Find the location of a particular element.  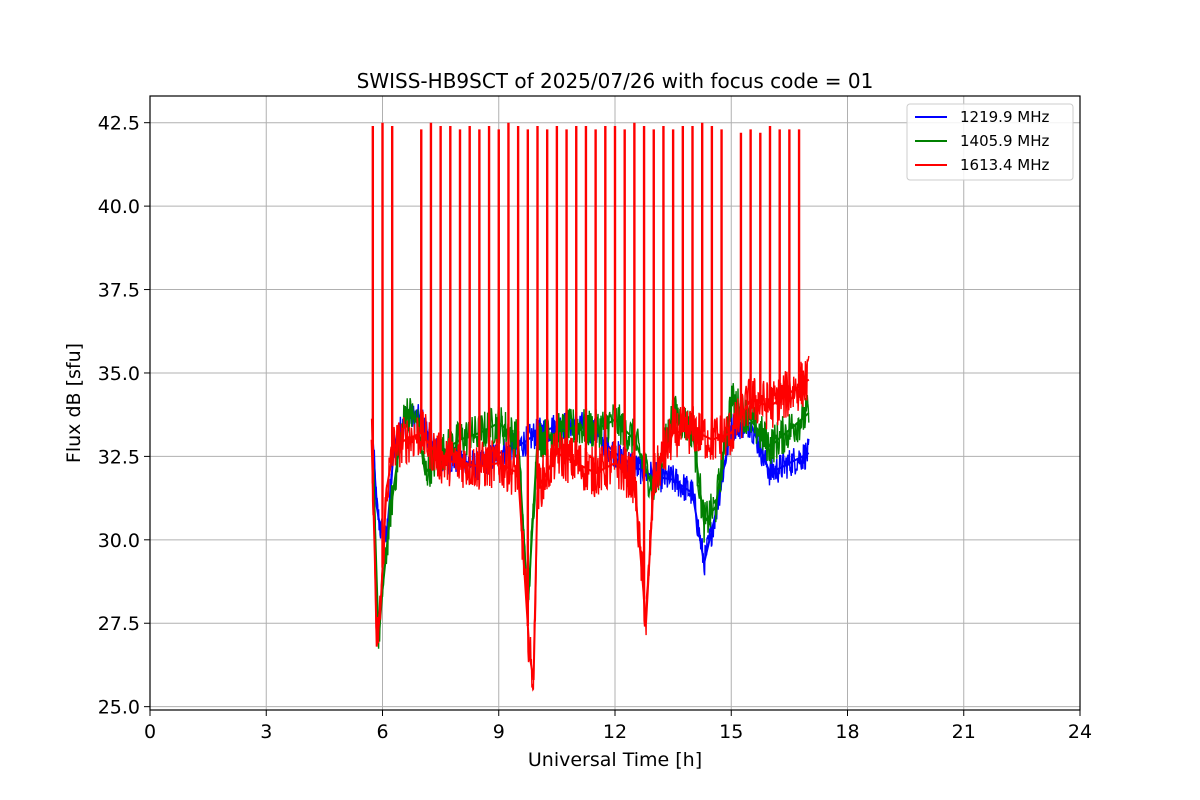

x-tick-label: 3 is located at coordinates (266, 732).